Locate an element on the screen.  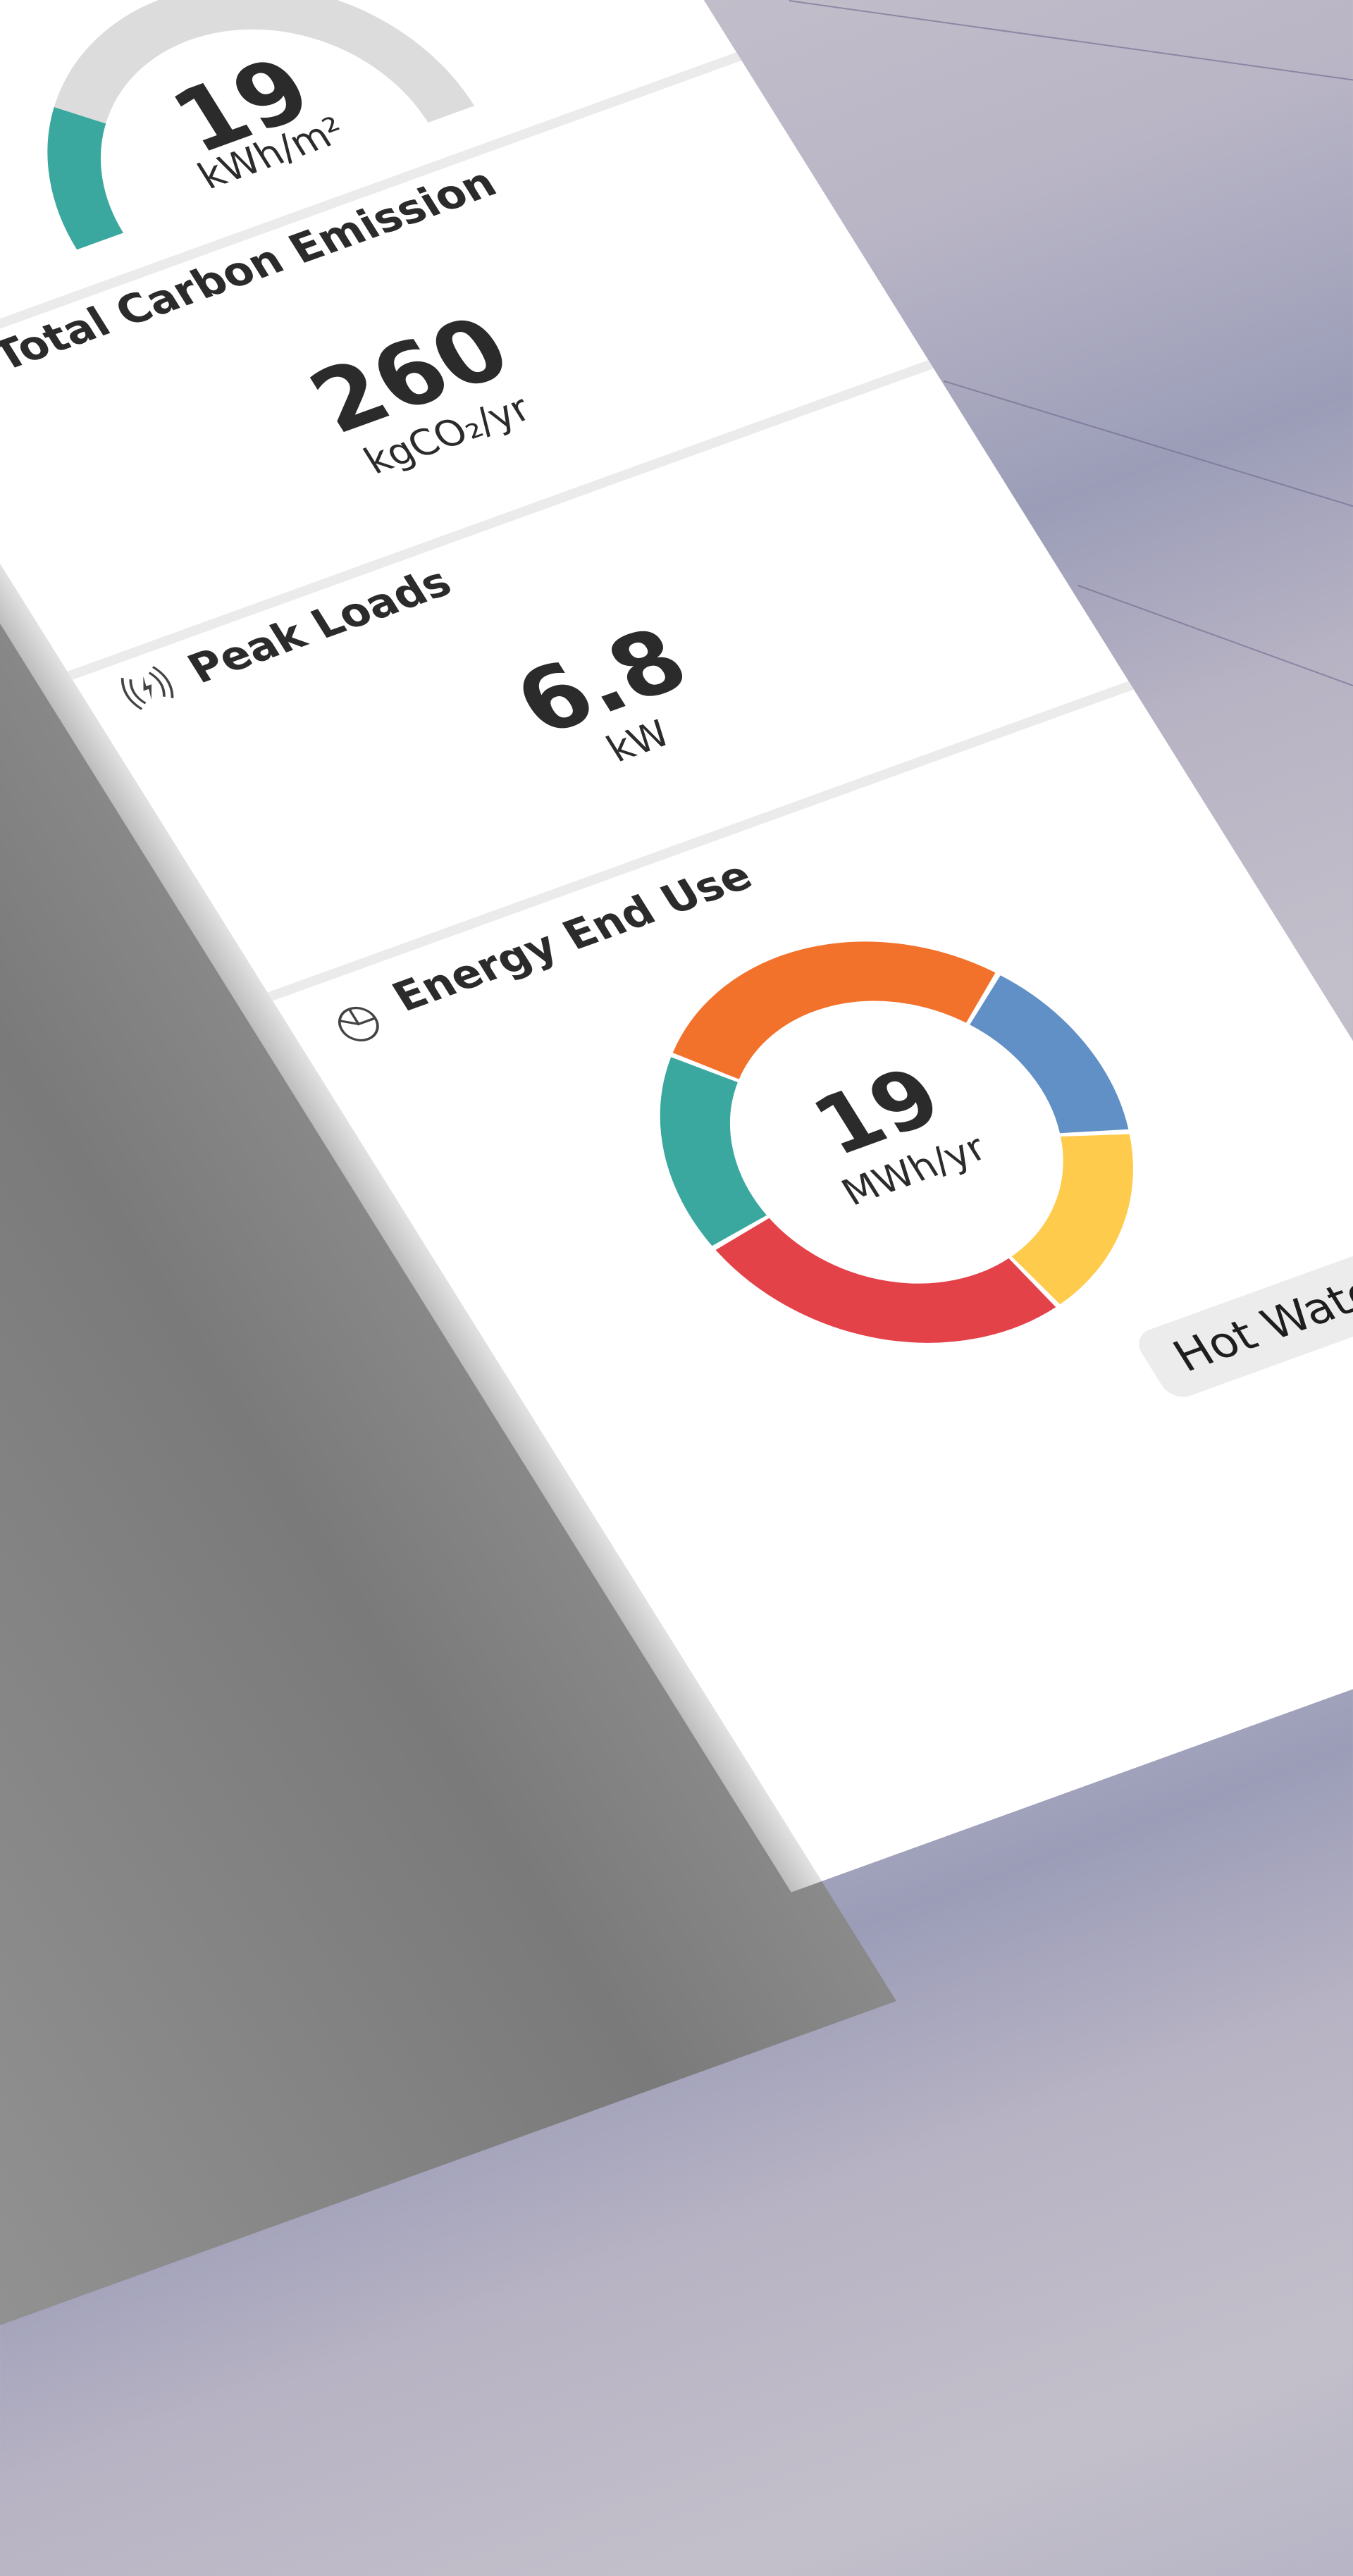
background-line is located at coordinates (1071, 45).